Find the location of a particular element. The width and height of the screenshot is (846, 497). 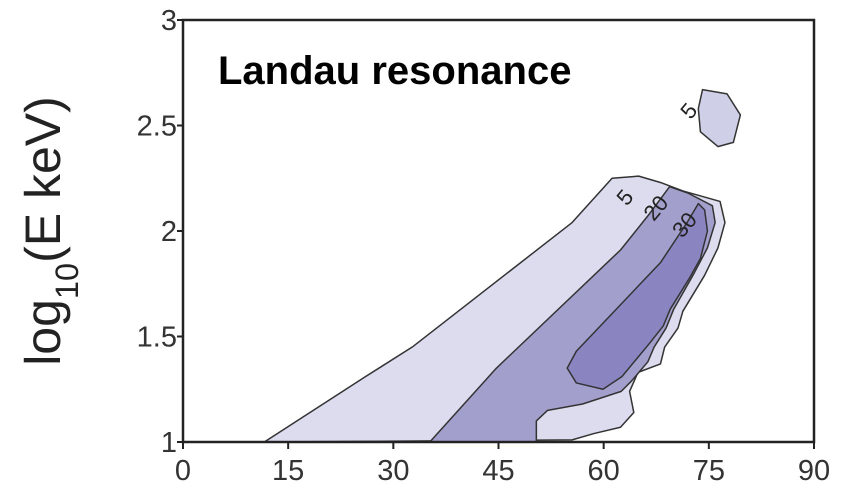

x-tick-label: 15 is located at coordinates (288, 471).